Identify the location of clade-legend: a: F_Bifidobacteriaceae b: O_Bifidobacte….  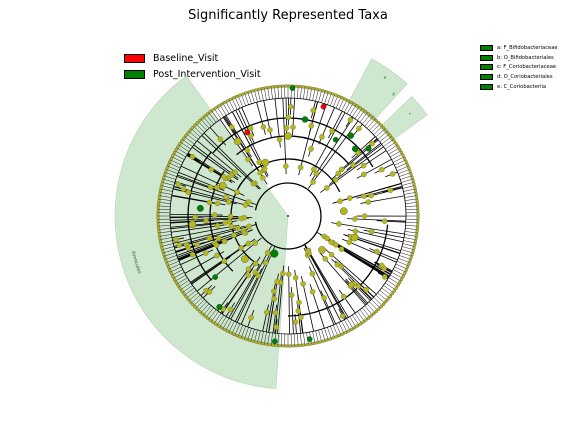
(519, 67).